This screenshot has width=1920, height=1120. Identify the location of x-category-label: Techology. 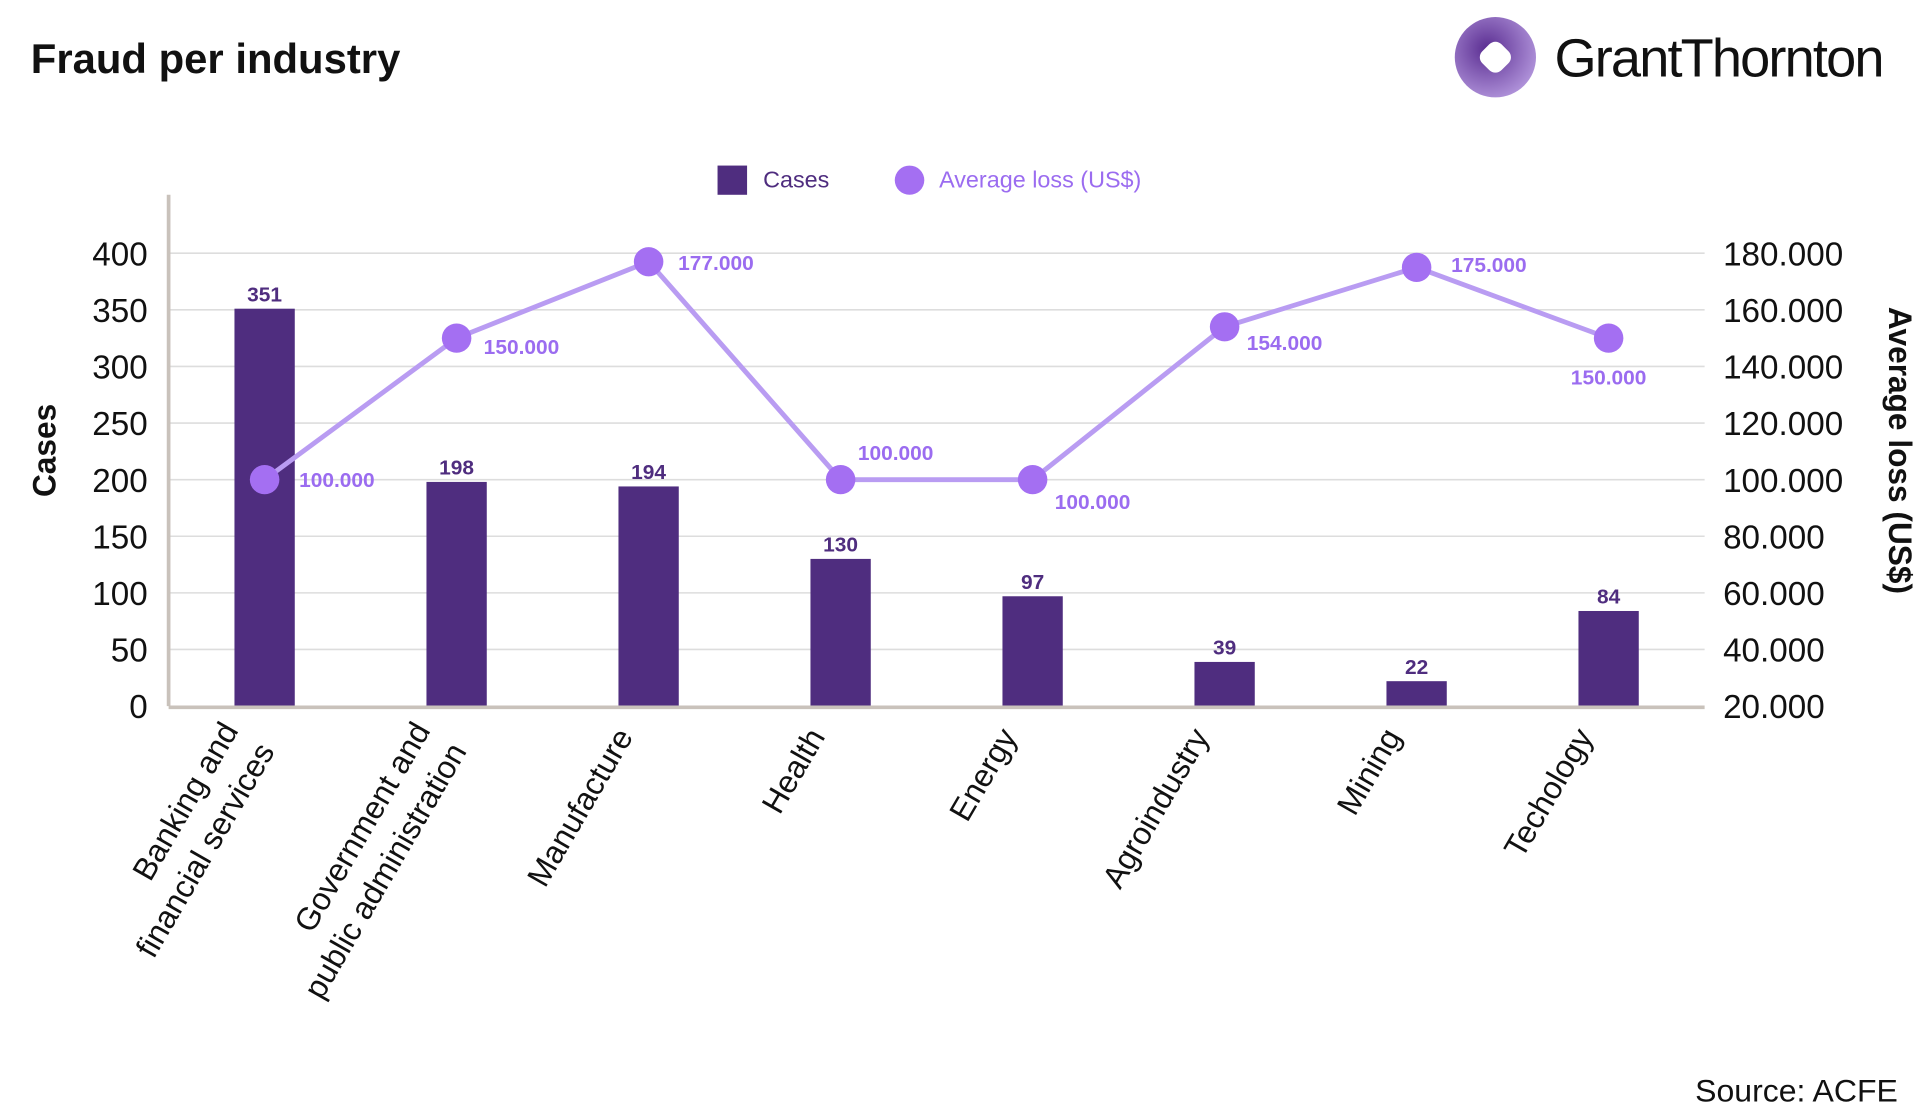
(1548, 792).